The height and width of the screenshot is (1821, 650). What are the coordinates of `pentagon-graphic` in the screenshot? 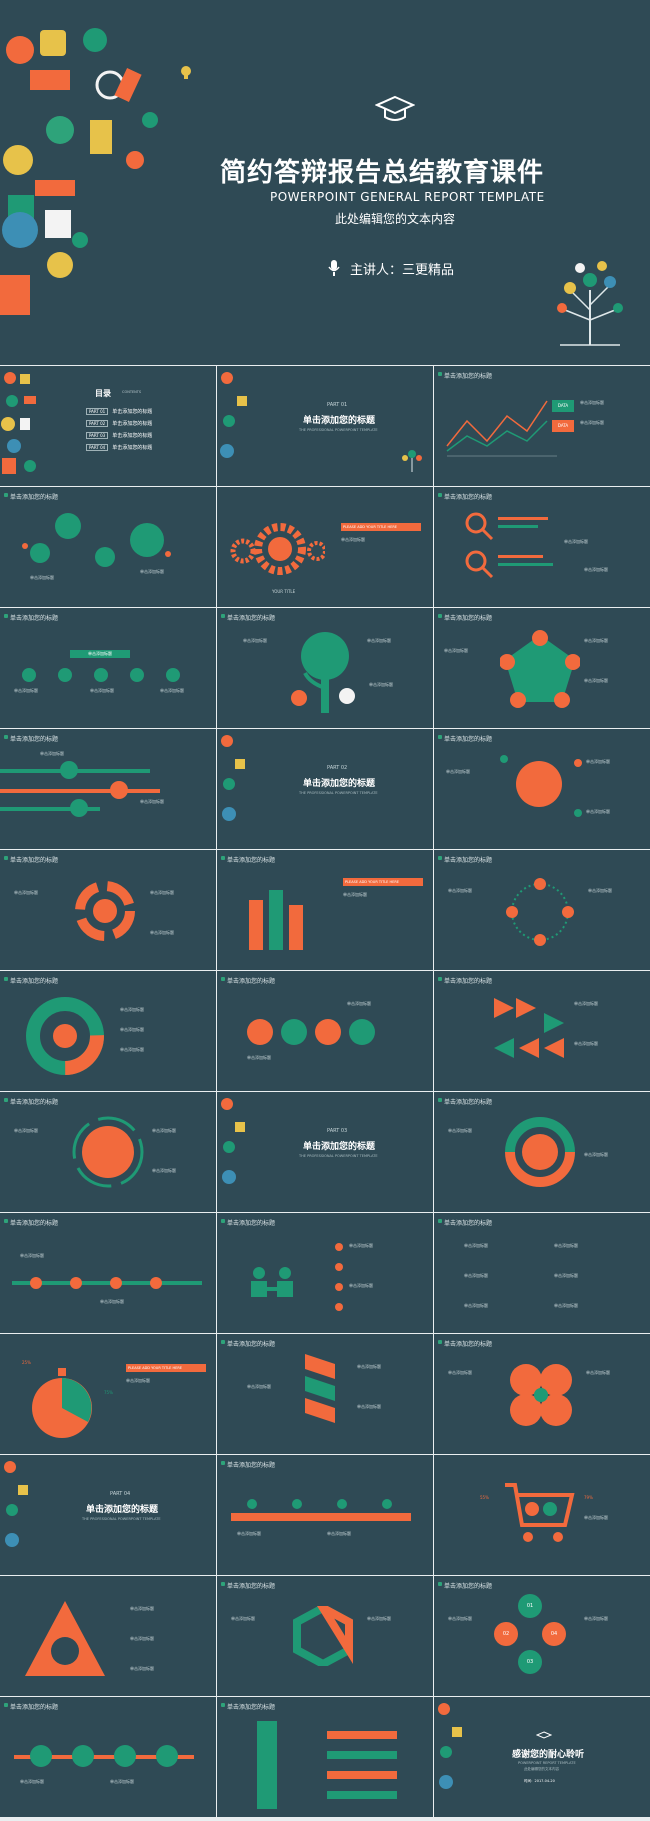 It's located at (540, 669).